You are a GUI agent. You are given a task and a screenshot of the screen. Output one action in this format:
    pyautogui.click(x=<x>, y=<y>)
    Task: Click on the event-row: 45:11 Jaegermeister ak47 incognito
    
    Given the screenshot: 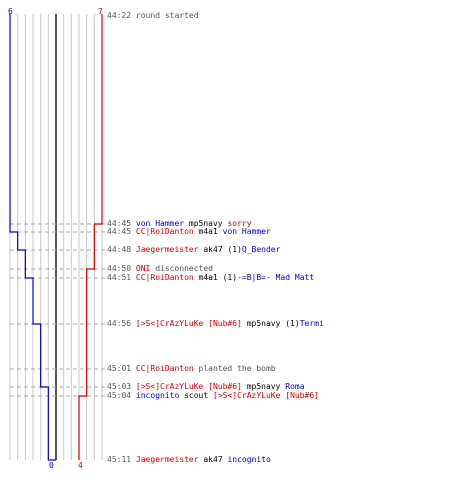 What is the action you would take?
    pyautogui.click(x=189, y=459)
    